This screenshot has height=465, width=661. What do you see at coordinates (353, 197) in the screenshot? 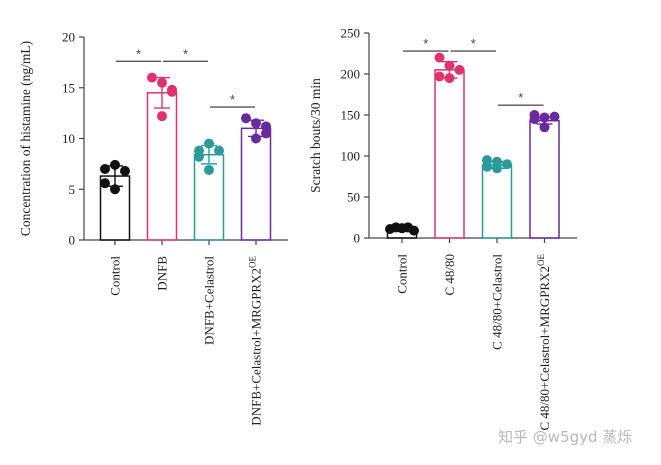
I see `y-tick-label: 50` at bounding box center [353, 197].